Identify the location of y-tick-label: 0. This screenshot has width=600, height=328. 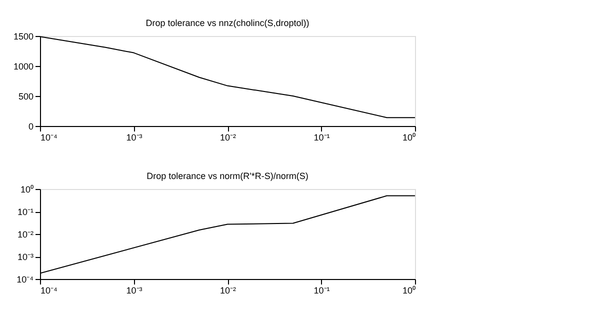
(31, 127).